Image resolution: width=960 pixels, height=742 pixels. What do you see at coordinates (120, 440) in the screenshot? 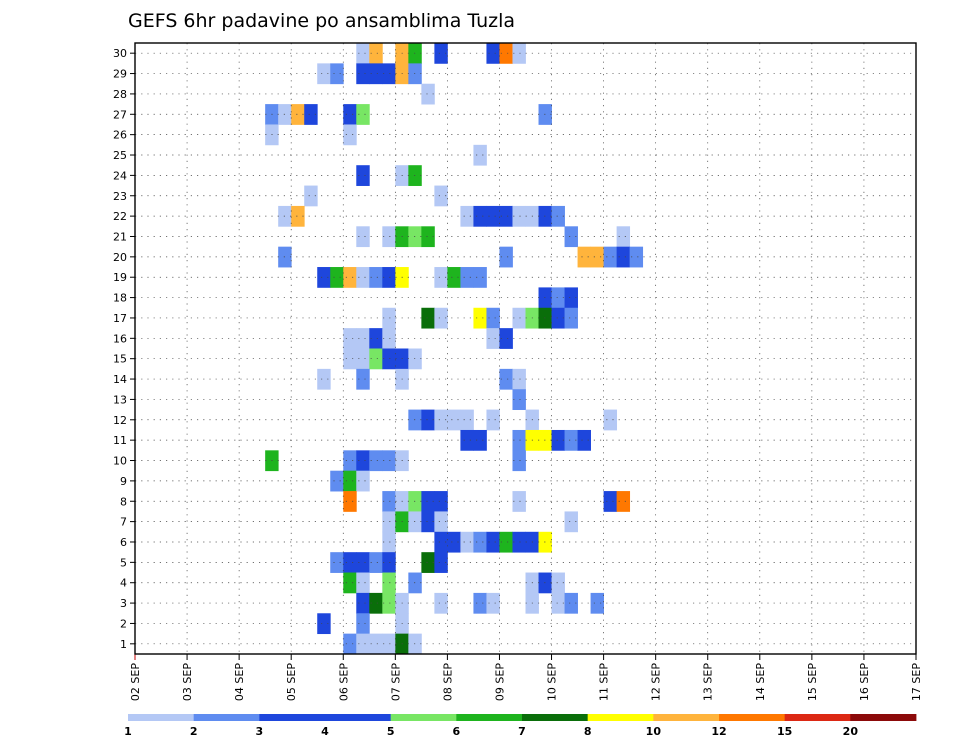
I see `y-tick-label: 11` at bounding box center [120, 440].